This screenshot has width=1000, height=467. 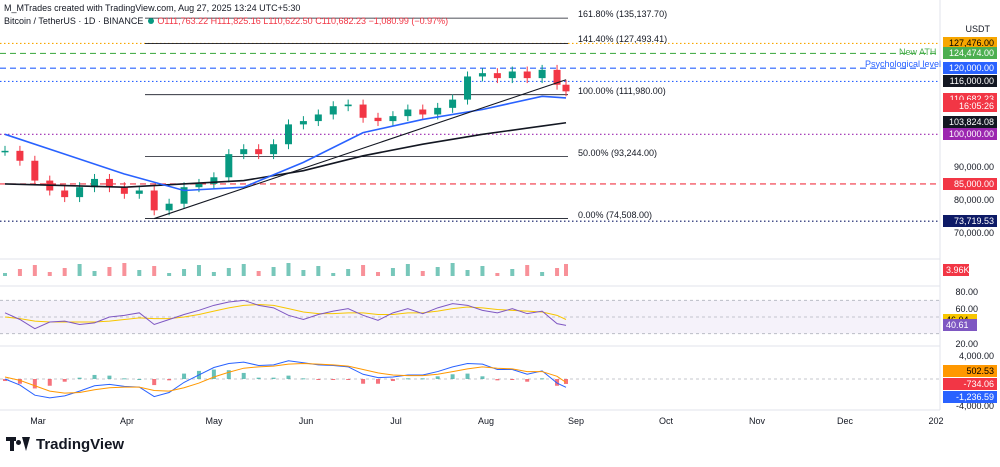 I want to click on rsi-line, so click(x=285, y=314).